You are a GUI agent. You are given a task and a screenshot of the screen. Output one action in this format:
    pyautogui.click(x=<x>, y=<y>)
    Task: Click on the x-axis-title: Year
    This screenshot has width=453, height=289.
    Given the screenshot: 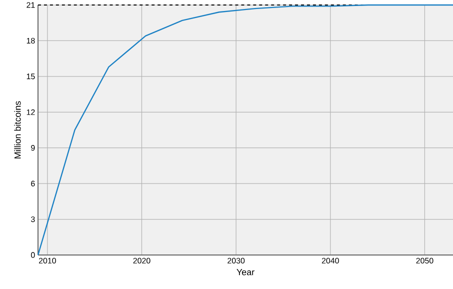 What is the action you would take?
    pyautogui.click(x=245, y=272)
    